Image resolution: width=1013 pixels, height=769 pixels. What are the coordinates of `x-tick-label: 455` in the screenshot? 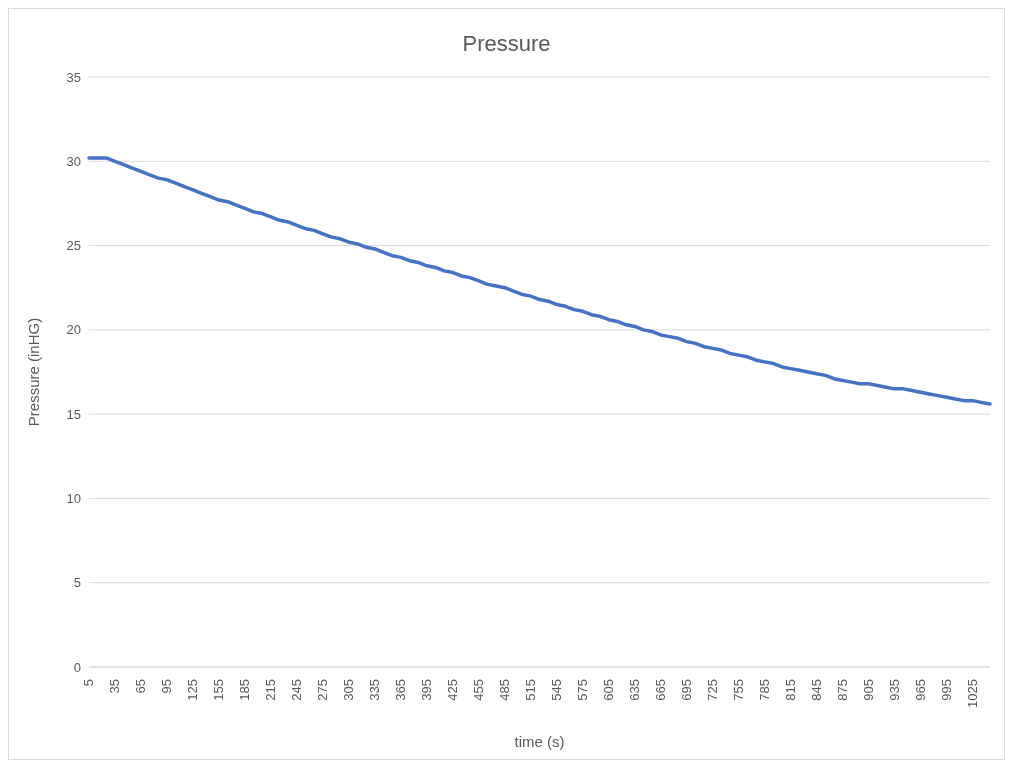 It's located at (479, 690).